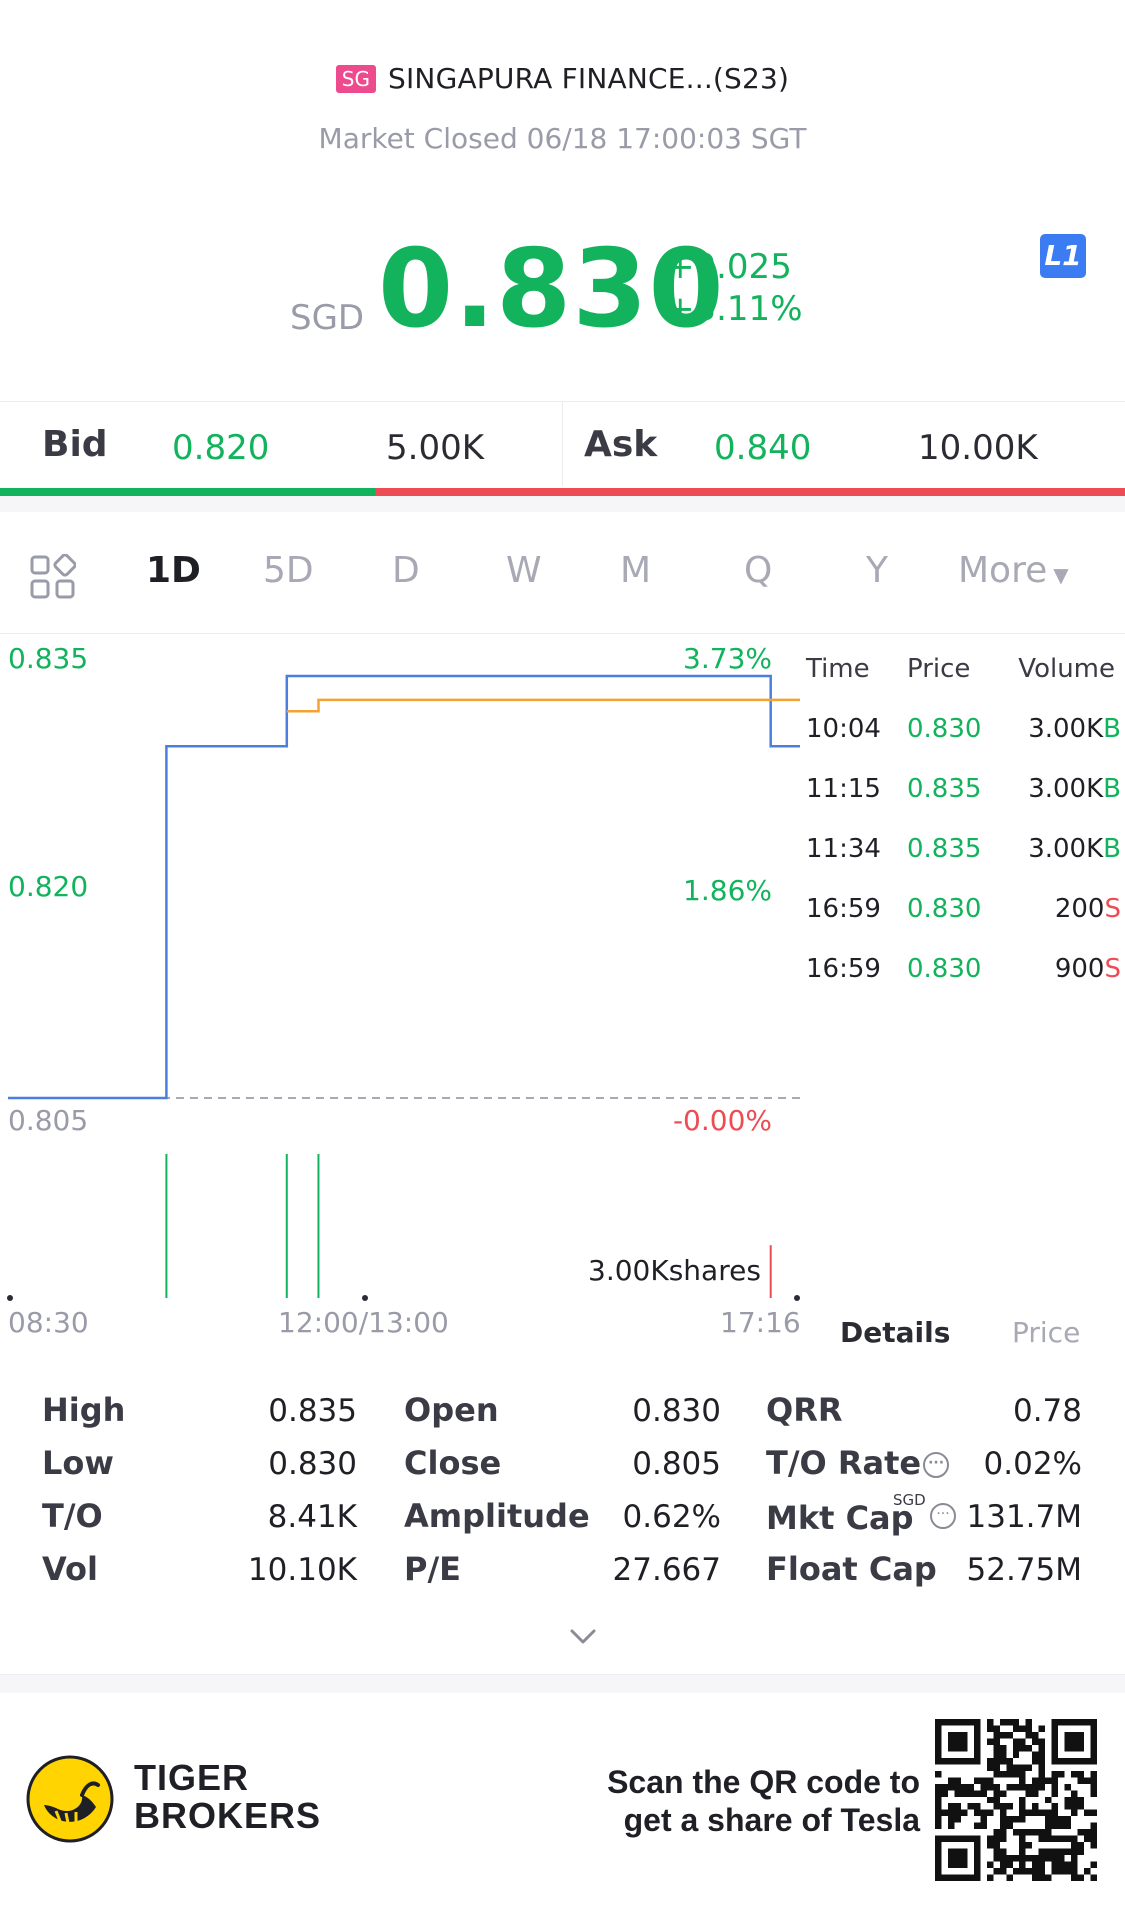 This screenshot has width=1125, height=1909. Describe the element at coordinates (451, 1410) in the screenshot. I see `stat-open-label: Open` at that location.